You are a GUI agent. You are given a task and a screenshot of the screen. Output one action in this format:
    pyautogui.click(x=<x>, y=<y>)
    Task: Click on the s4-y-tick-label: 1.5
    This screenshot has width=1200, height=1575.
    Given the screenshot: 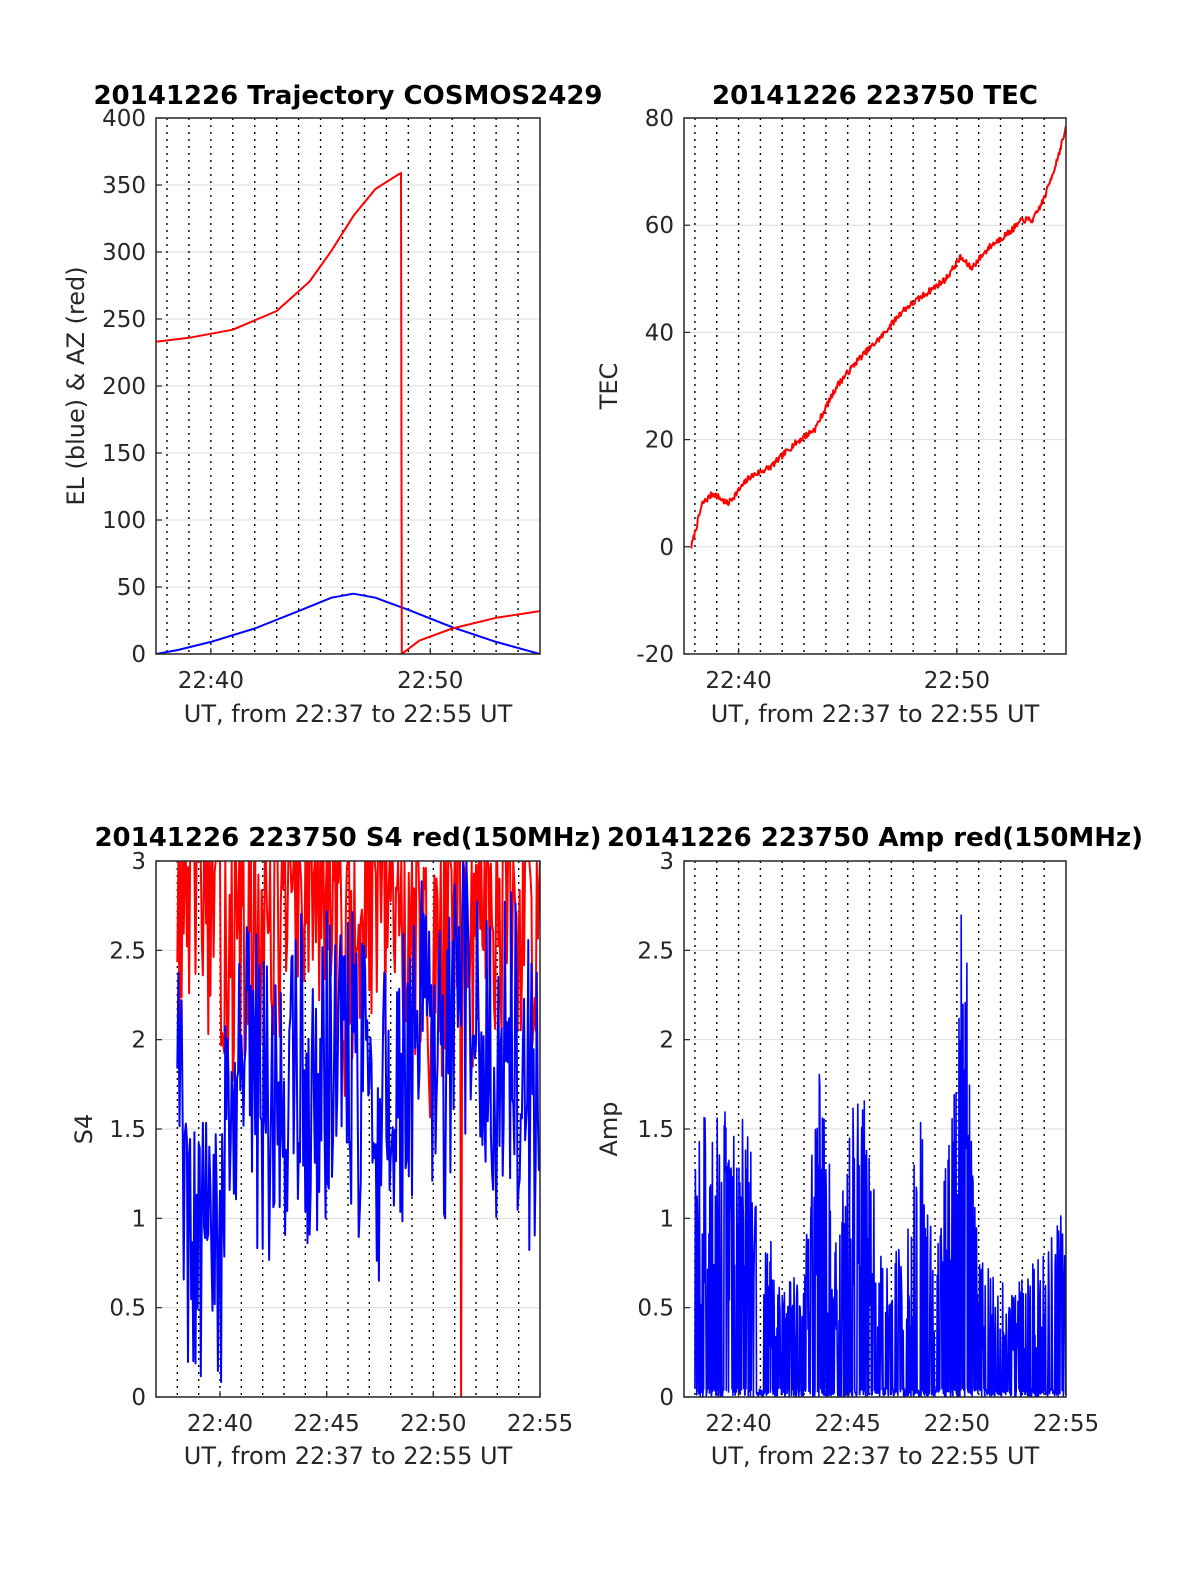 What is the action you would take?
    pyautogui.click(x=127, y=1130)
    